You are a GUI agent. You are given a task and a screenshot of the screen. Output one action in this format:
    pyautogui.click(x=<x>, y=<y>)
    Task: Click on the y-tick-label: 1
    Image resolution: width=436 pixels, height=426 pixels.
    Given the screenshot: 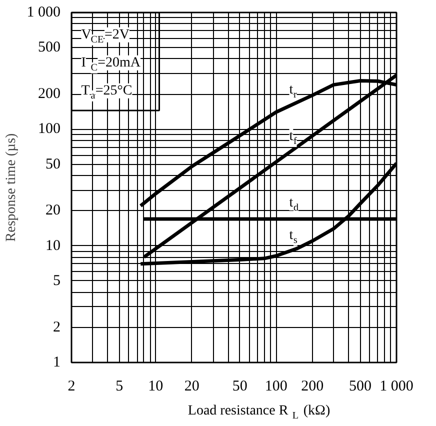 What is the action you would take?
    pyautogui.click(x=56, y=362)
    